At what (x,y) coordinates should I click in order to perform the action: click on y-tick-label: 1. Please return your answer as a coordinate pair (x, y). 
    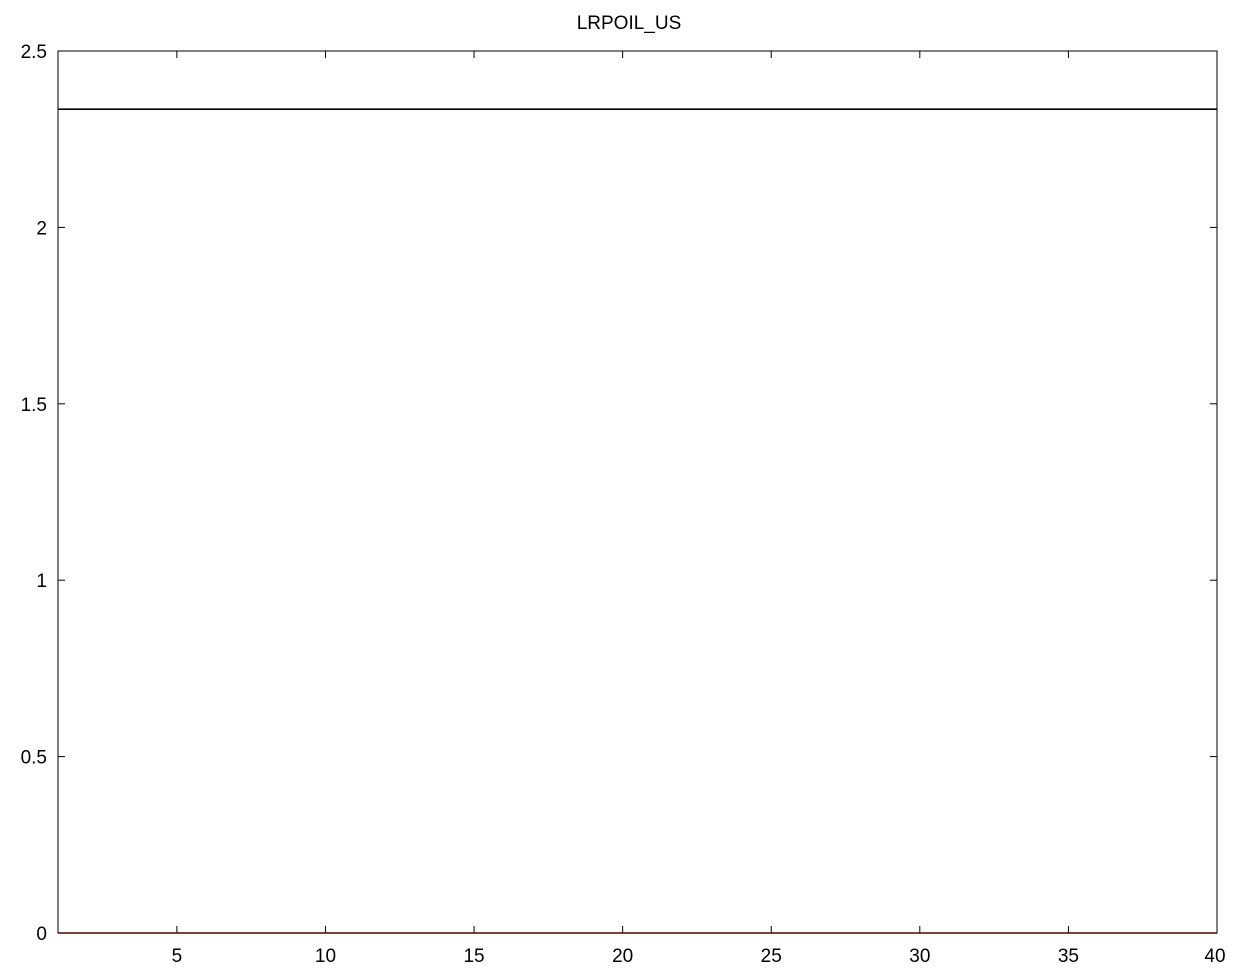
    Looking at the image, I should click on (41, 581).